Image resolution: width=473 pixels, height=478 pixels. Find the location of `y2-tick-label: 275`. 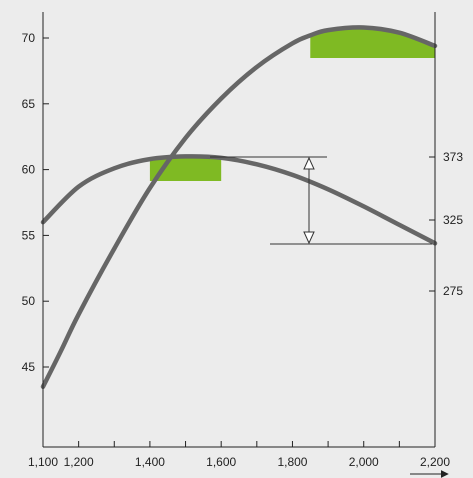

y2-tick-label: 275 is located at coordinates (453, 291).